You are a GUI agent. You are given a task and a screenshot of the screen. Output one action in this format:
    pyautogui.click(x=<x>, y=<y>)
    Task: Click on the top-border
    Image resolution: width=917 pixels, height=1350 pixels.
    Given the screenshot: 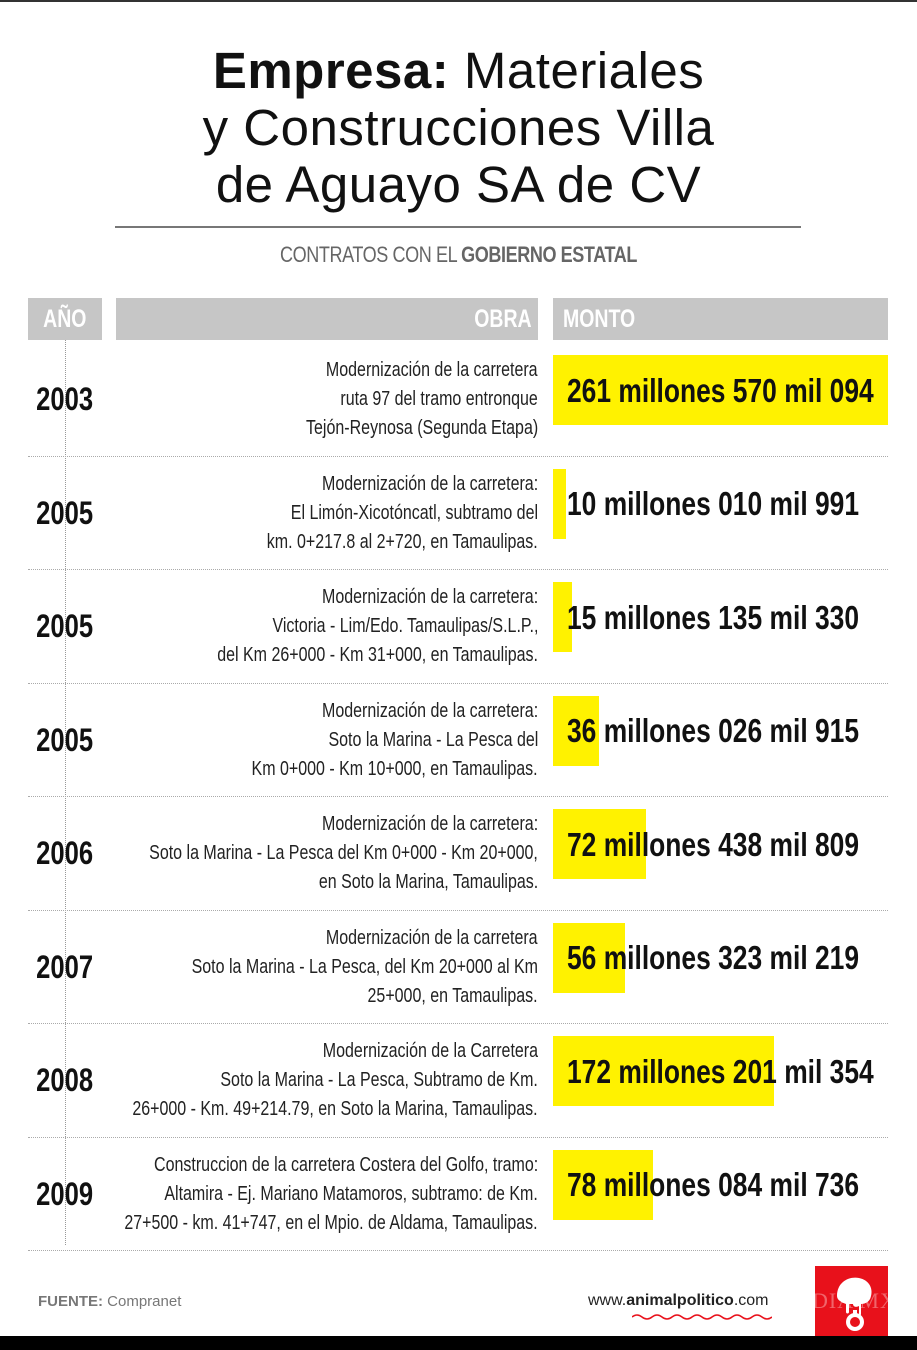 What is the action you would take?
    pyautogui.click(x=458, y=1)
    